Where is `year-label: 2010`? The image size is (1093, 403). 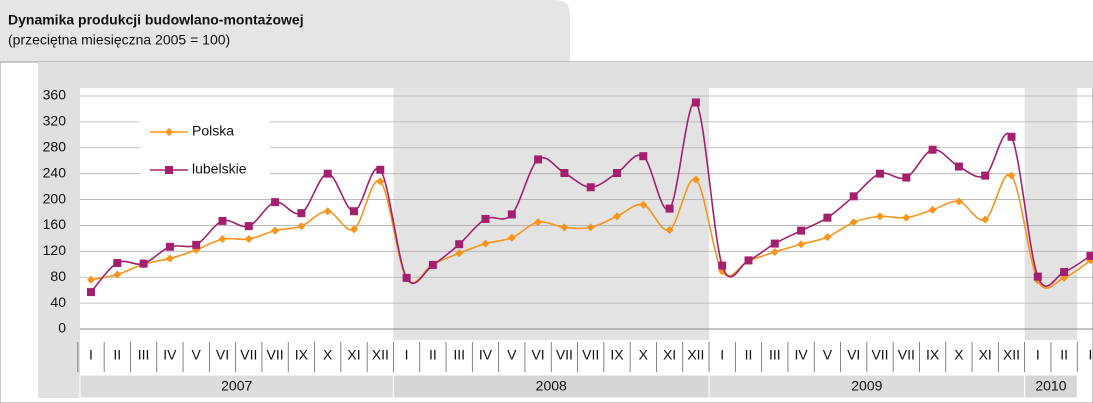
year-label: 2010 is located at coordinates (1050, 386).